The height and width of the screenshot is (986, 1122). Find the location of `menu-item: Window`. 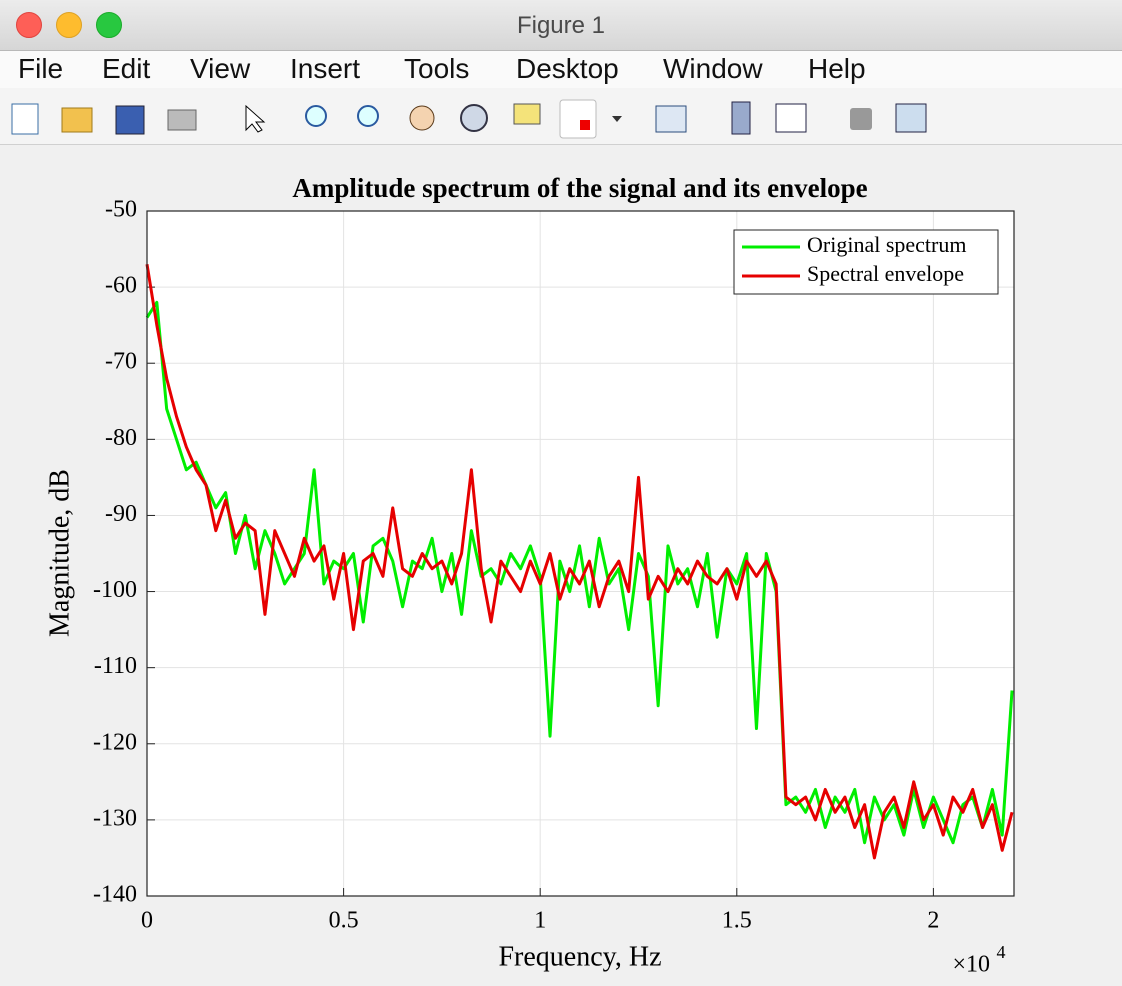

menu-item: Window is located at coordinates (713, 68).